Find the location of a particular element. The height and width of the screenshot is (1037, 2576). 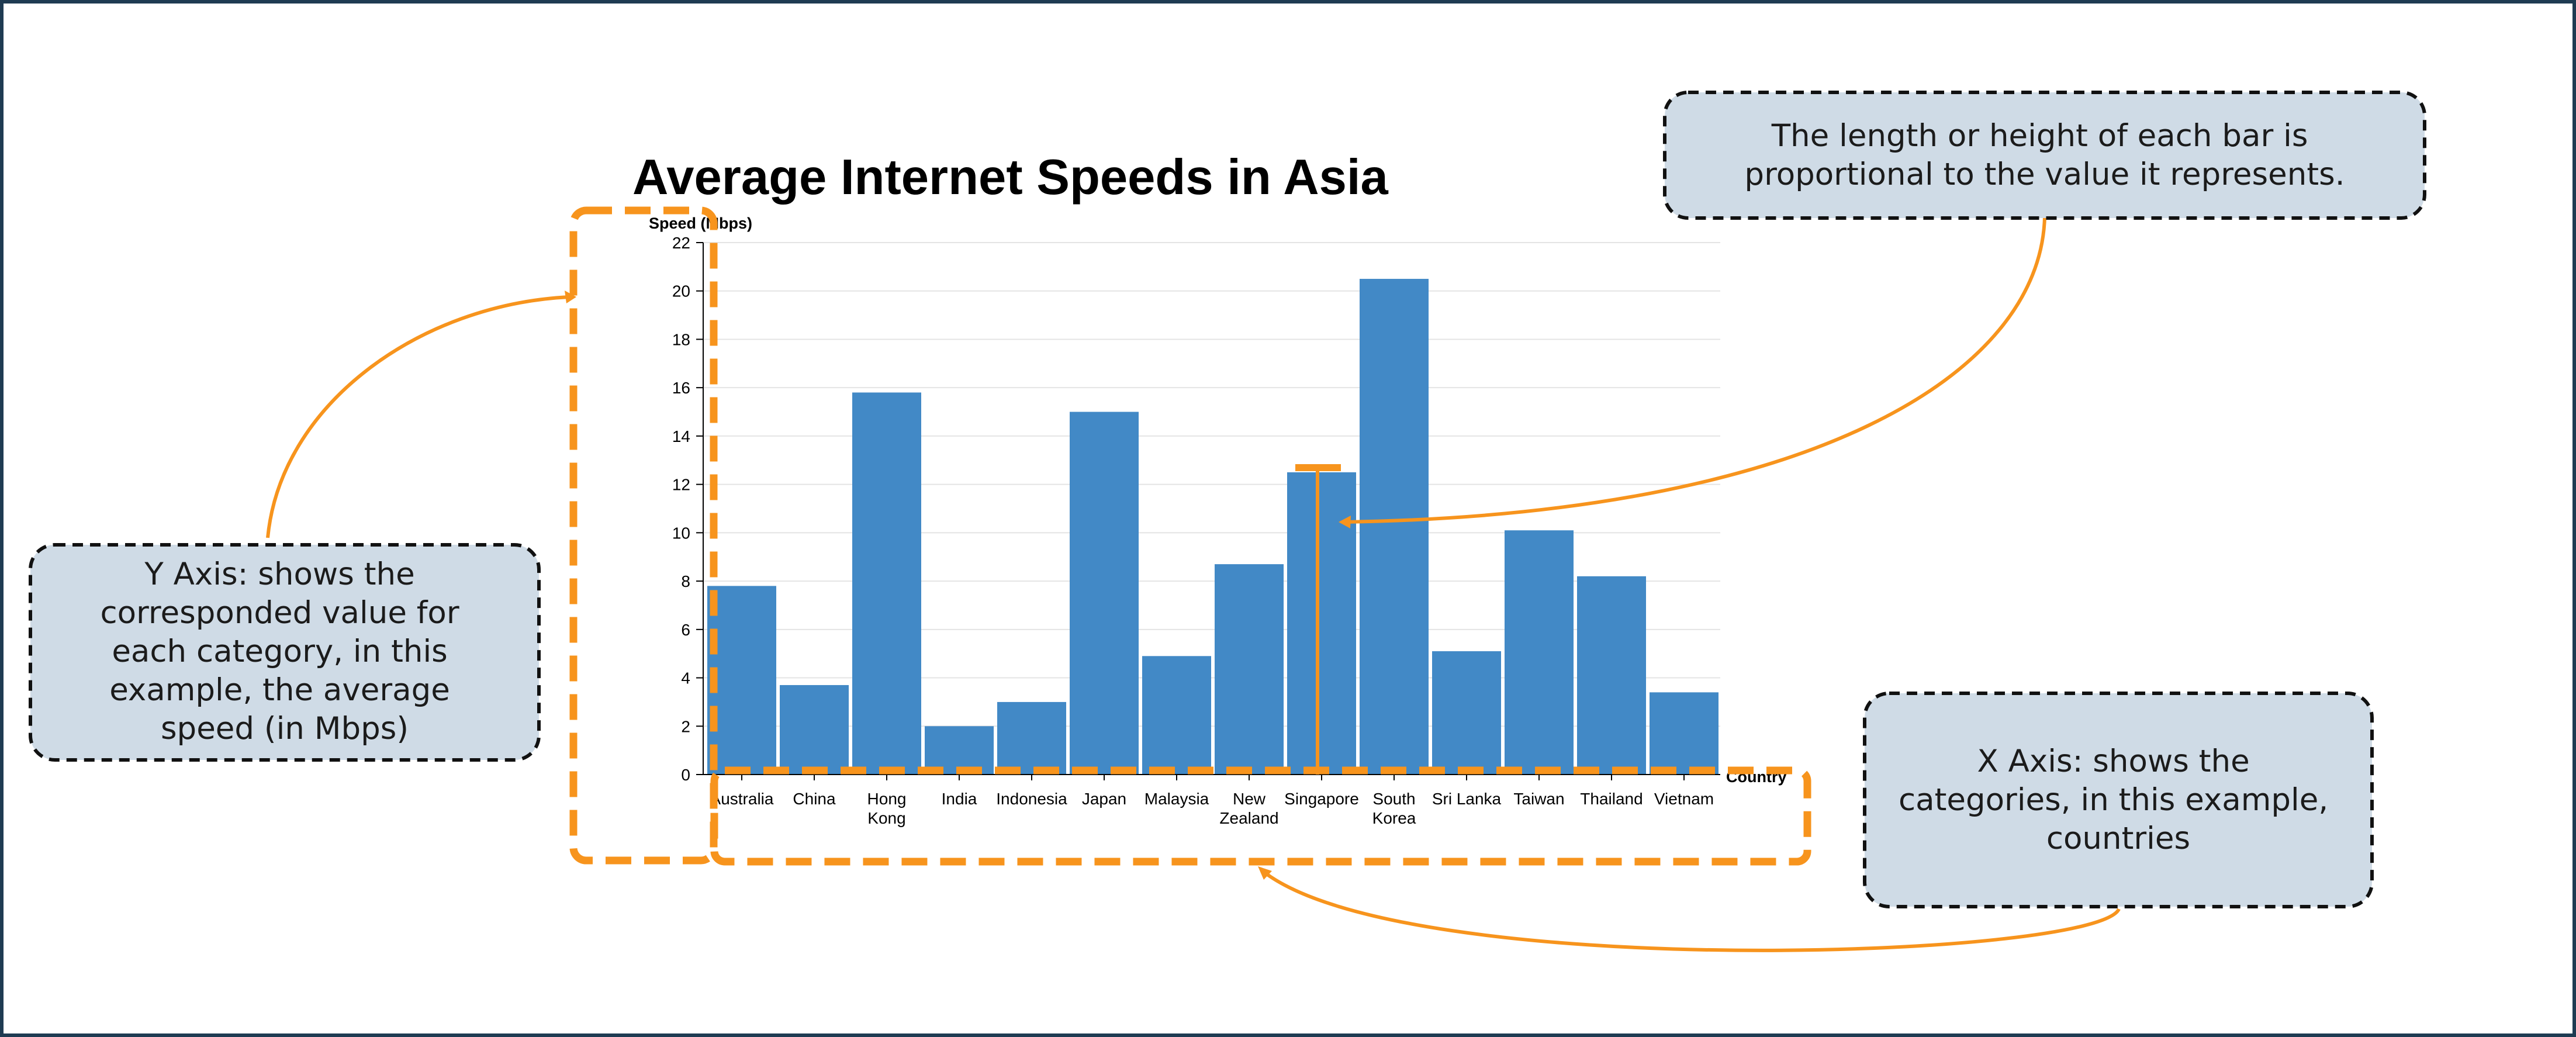

x-tick-label: Japan is located at coordinates (1104, 799).